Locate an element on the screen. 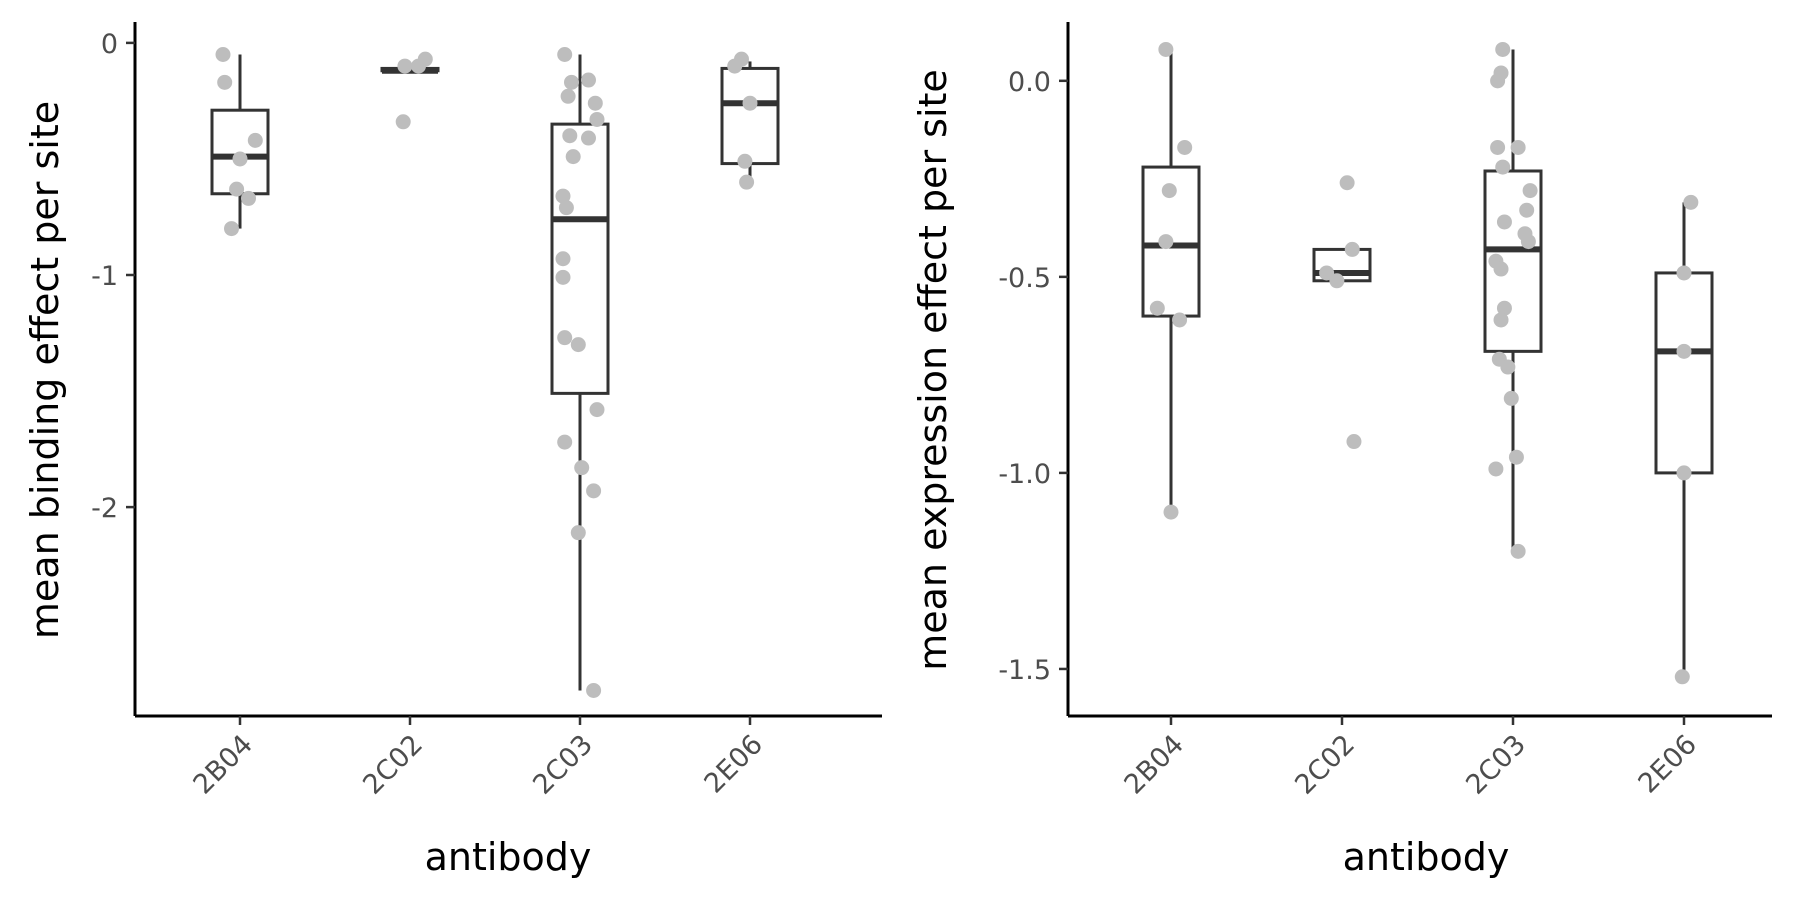  right-y-tick-label: -1.5 is located at coordinates (1024, 670).